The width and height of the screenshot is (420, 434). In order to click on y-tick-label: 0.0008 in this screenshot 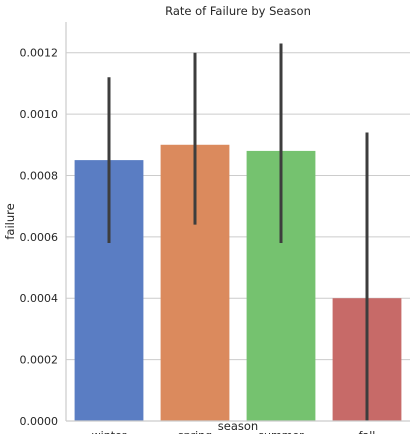, I will do `click(39, 175)`.